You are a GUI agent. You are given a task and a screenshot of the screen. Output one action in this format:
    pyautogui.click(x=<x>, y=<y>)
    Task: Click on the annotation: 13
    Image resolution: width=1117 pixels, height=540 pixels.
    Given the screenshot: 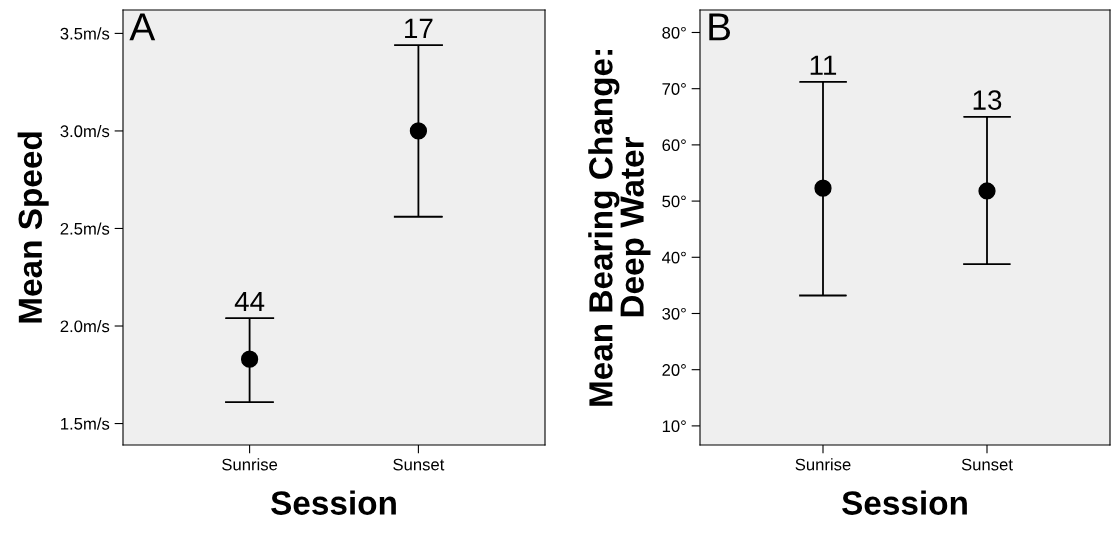 What is the action you would take?
    pyautogui.click(x=987, y=100)
    